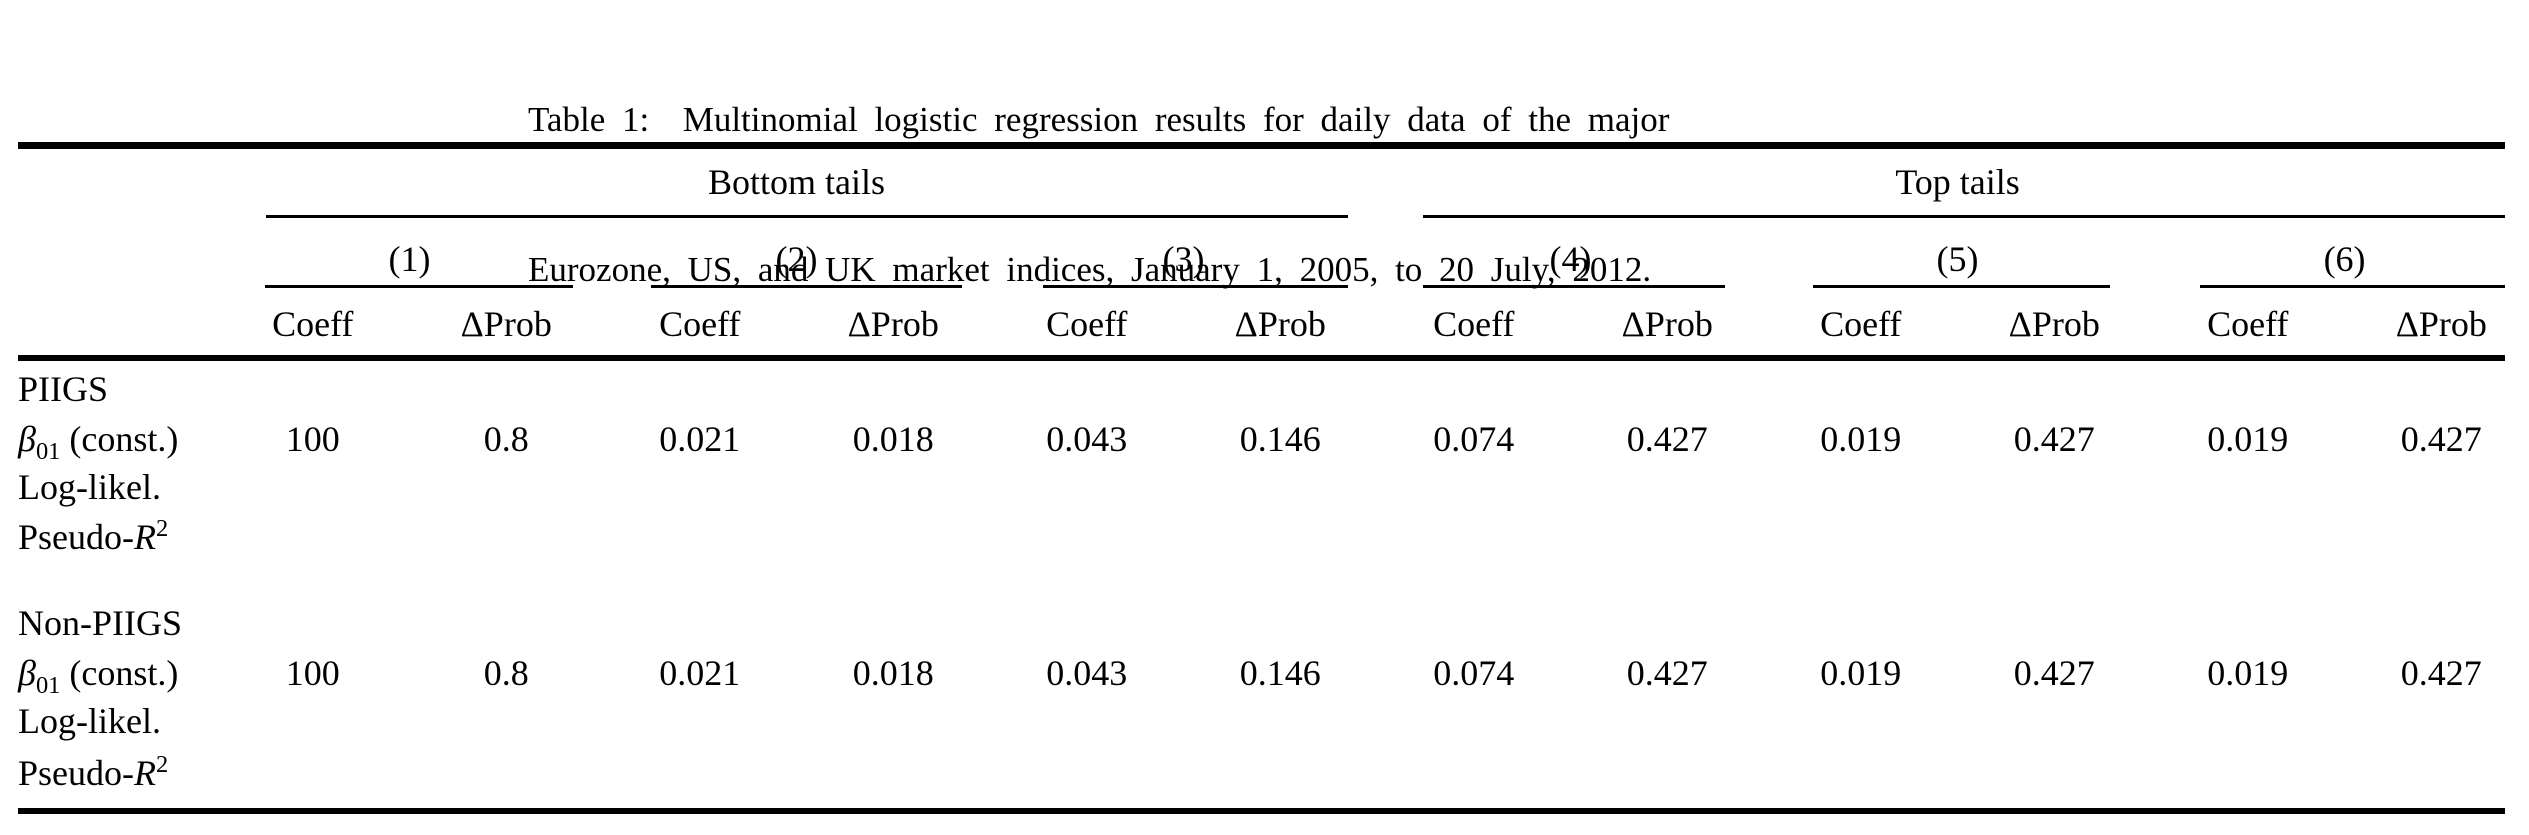 The height and width of the screenshot is (835, 2529). I want to click on model-header-6: (6), so click(2344, 259).